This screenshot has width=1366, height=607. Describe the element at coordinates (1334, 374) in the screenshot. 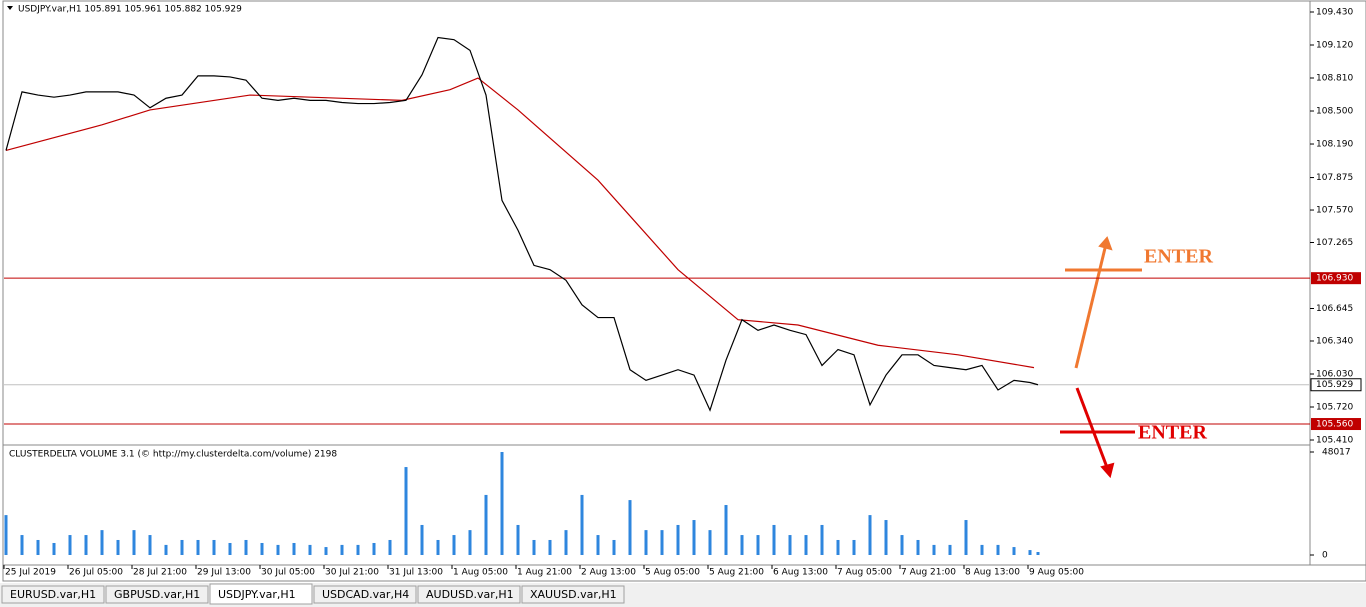

I see `y-tick-label: 106.030` at that location.